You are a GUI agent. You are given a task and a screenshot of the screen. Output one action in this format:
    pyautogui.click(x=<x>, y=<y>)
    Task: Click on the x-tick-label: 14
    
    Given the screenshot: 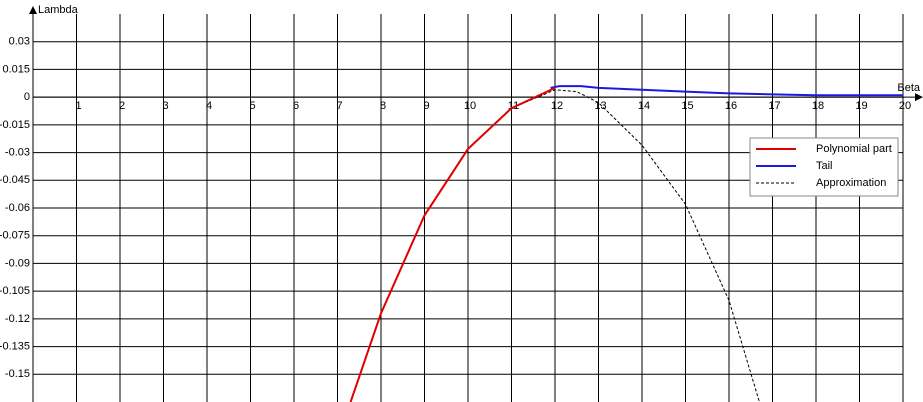 What is the action you would take?
    pyautogui.click(x=644, y=106)
    